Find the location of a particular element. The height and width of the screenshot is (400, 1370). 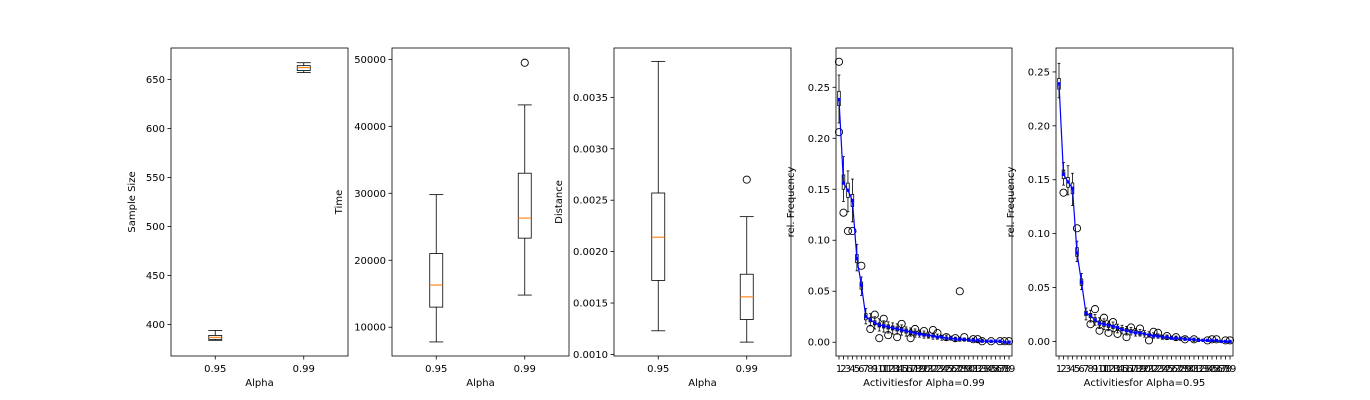

x-tick-label: 22 is located at coordinates (1153, 369).